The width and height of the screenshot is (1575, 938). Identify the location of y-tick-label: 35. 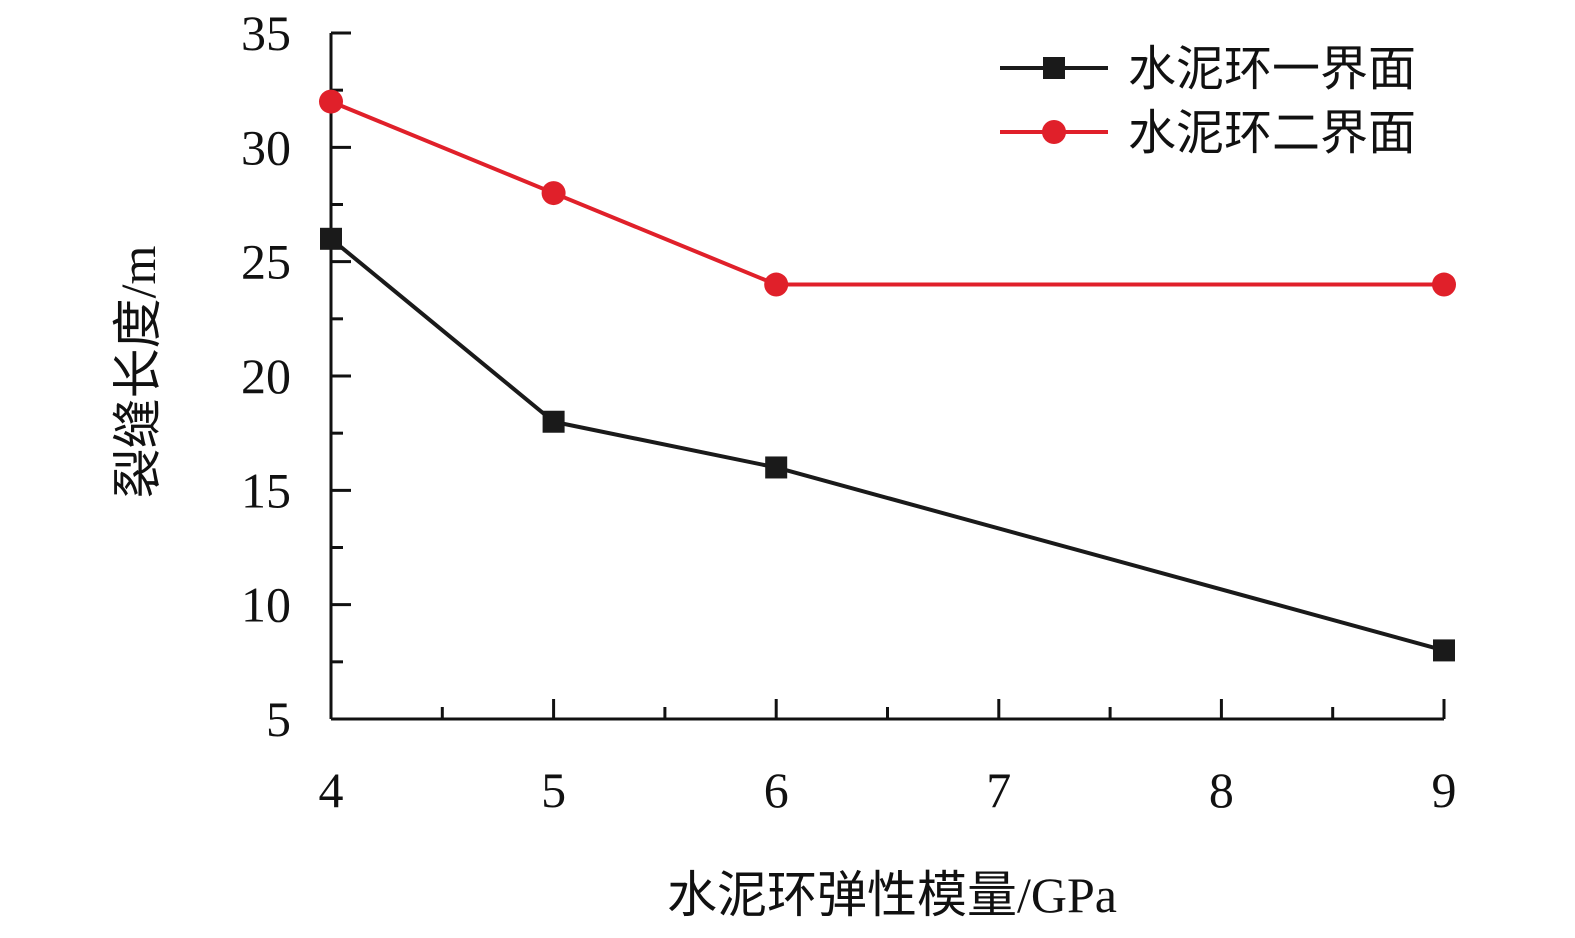
(266, 33).